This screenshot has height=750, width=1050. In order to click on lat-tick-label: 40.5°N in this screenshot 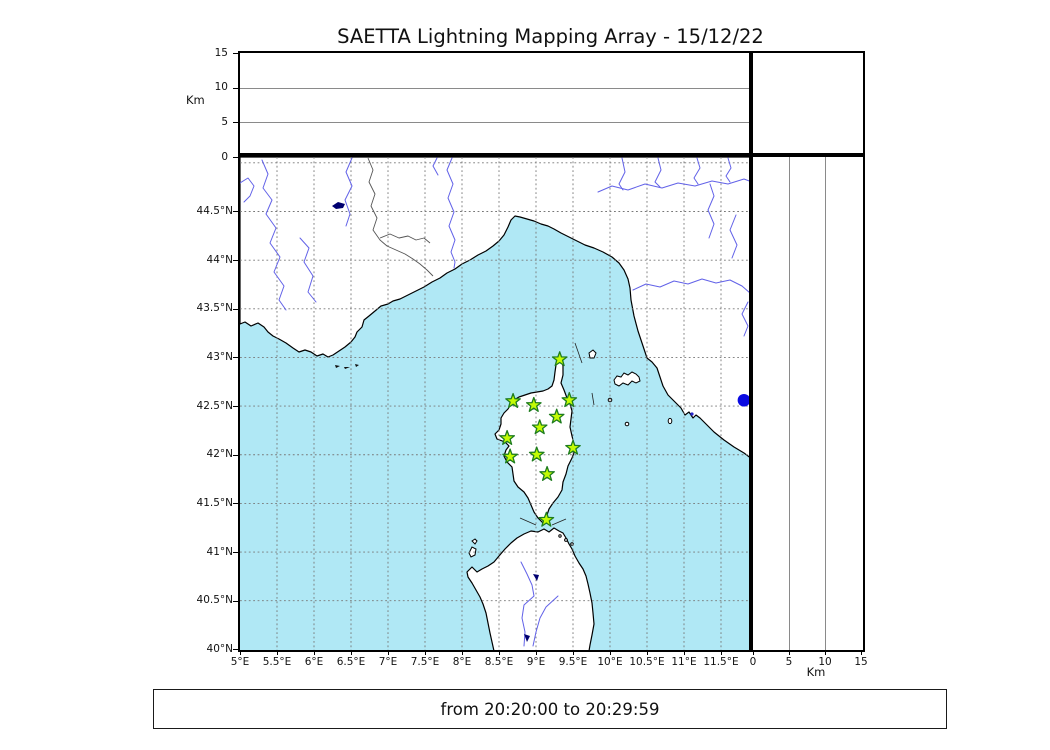, I will do `click(214, 600)`.